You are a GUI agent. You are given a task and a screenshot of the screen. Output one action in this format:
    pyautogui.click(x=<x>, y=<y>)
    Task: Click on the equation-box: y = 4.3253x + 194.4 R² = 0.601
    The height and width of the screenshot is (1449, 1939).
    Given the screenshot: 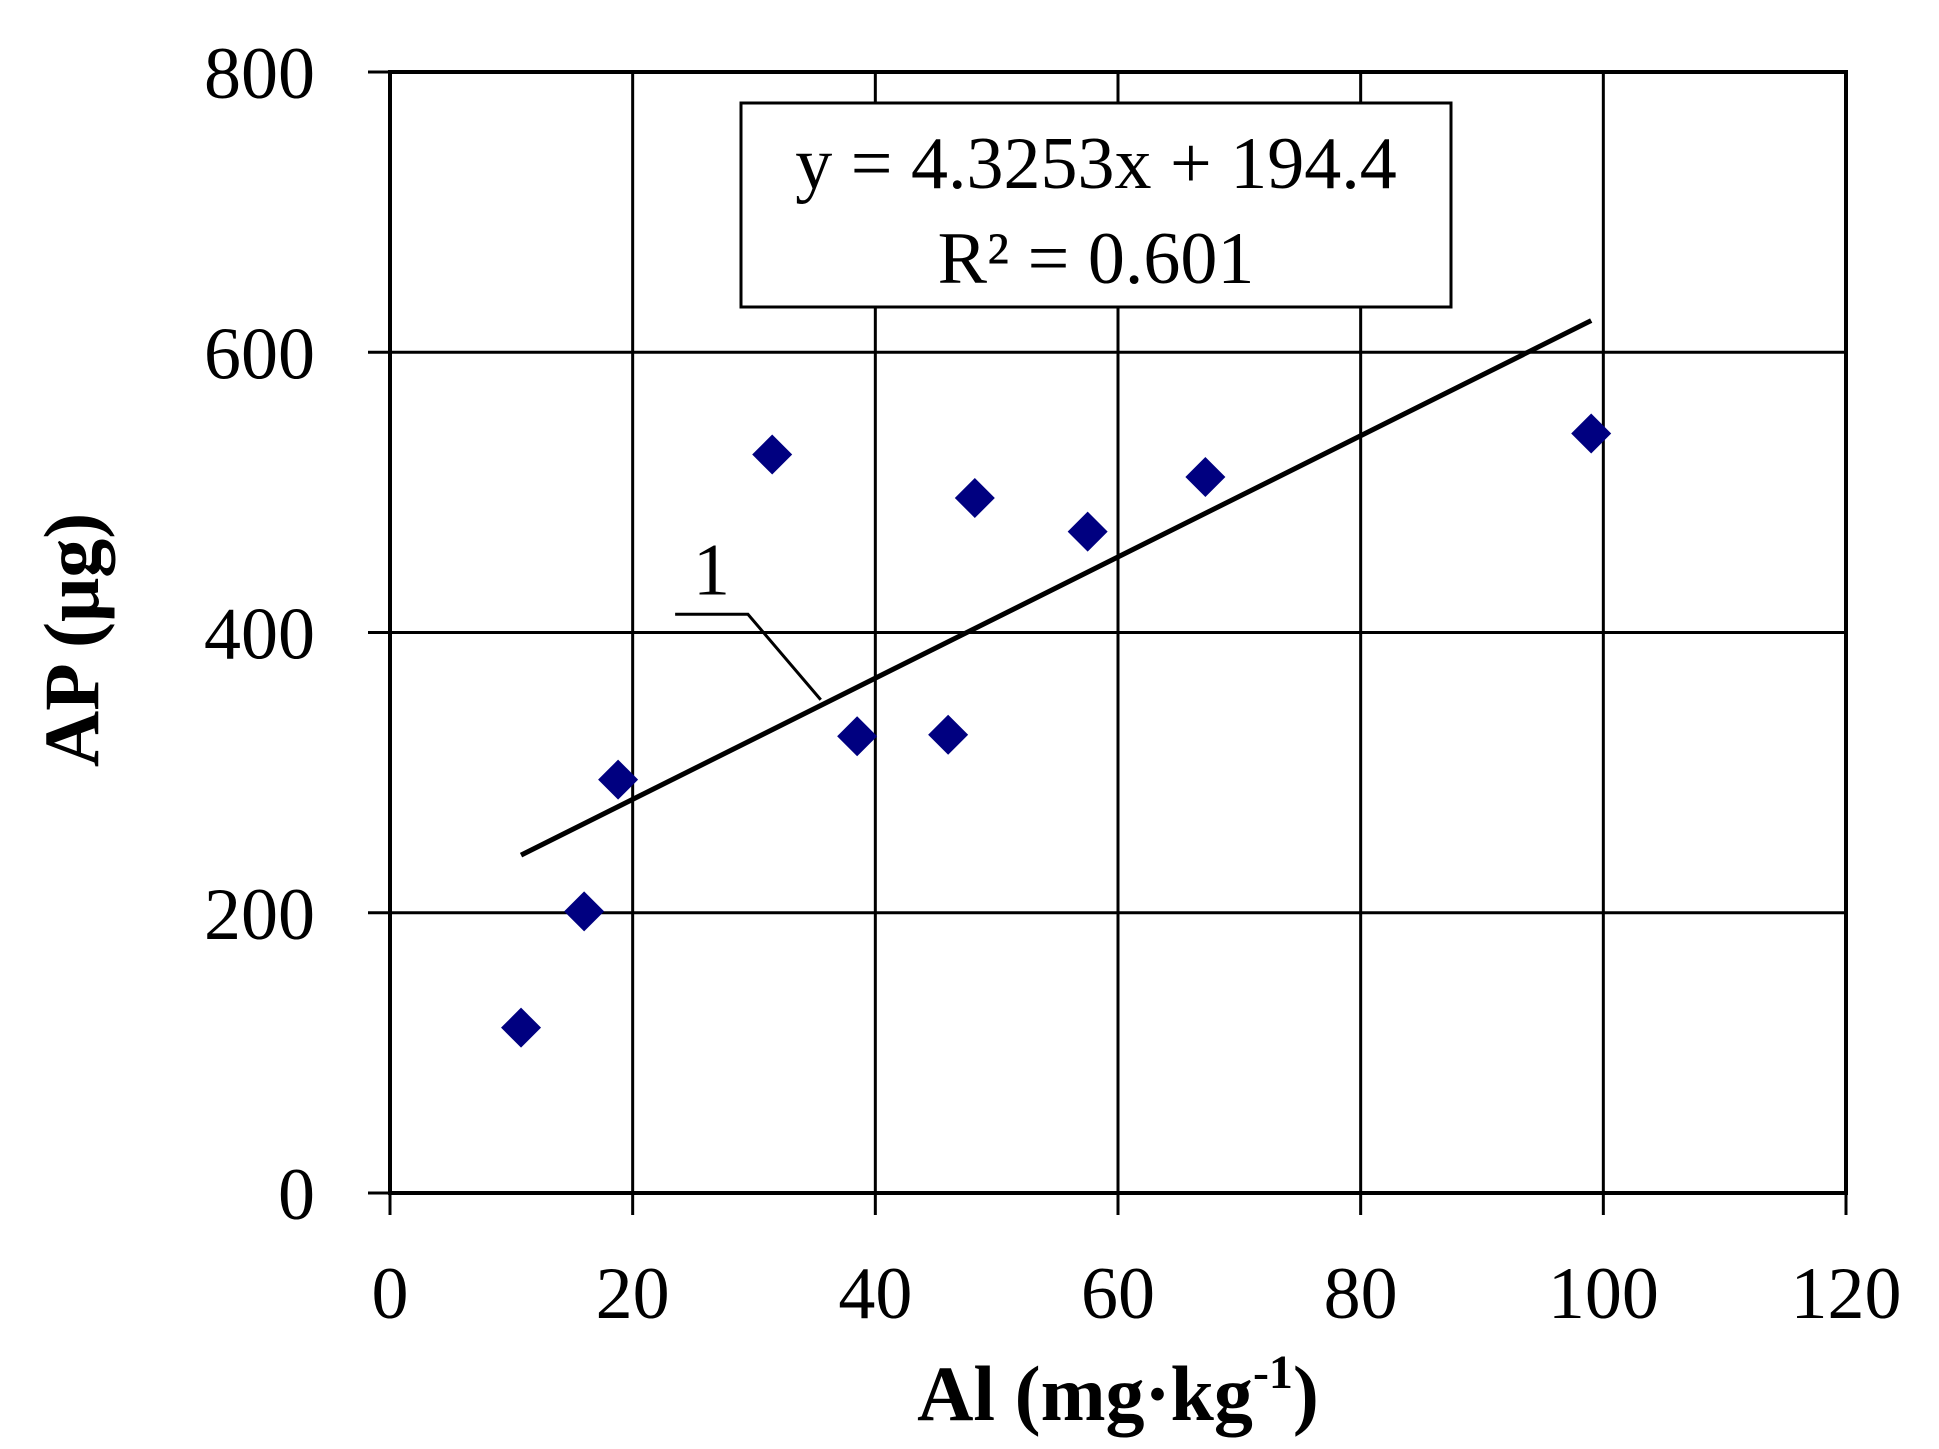 What is the action you would take?
    pyautogui.click(x=1096, y=205)
    